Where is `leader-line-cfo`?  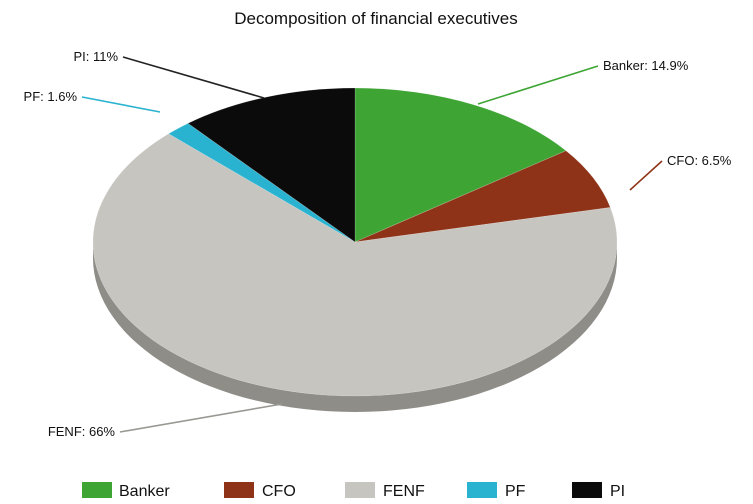 leader-line-cfo is located at coordinates (646, 175).